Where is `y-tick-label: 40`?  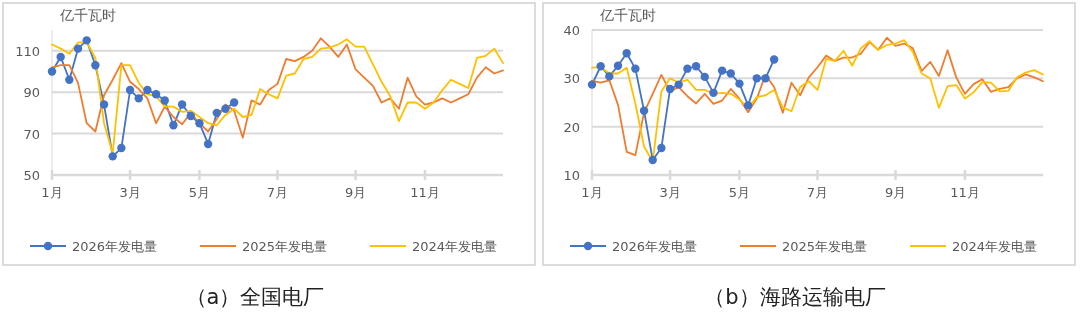 y-tick-label: 40 is located at coordinates (571, 30).